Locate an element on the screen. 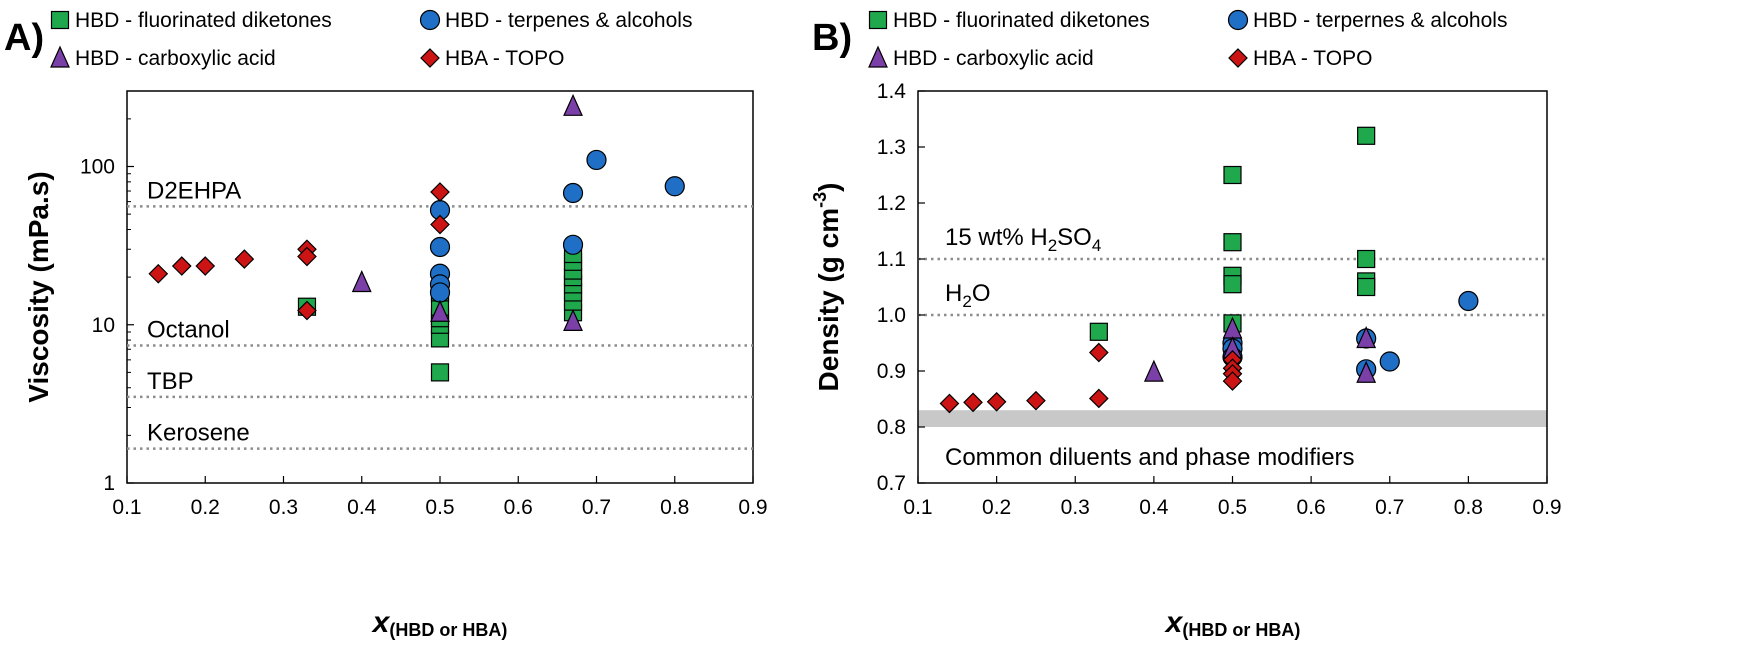 The image size is (1750, 650). legend-marker-topo is located at coordinates (1238, 58).